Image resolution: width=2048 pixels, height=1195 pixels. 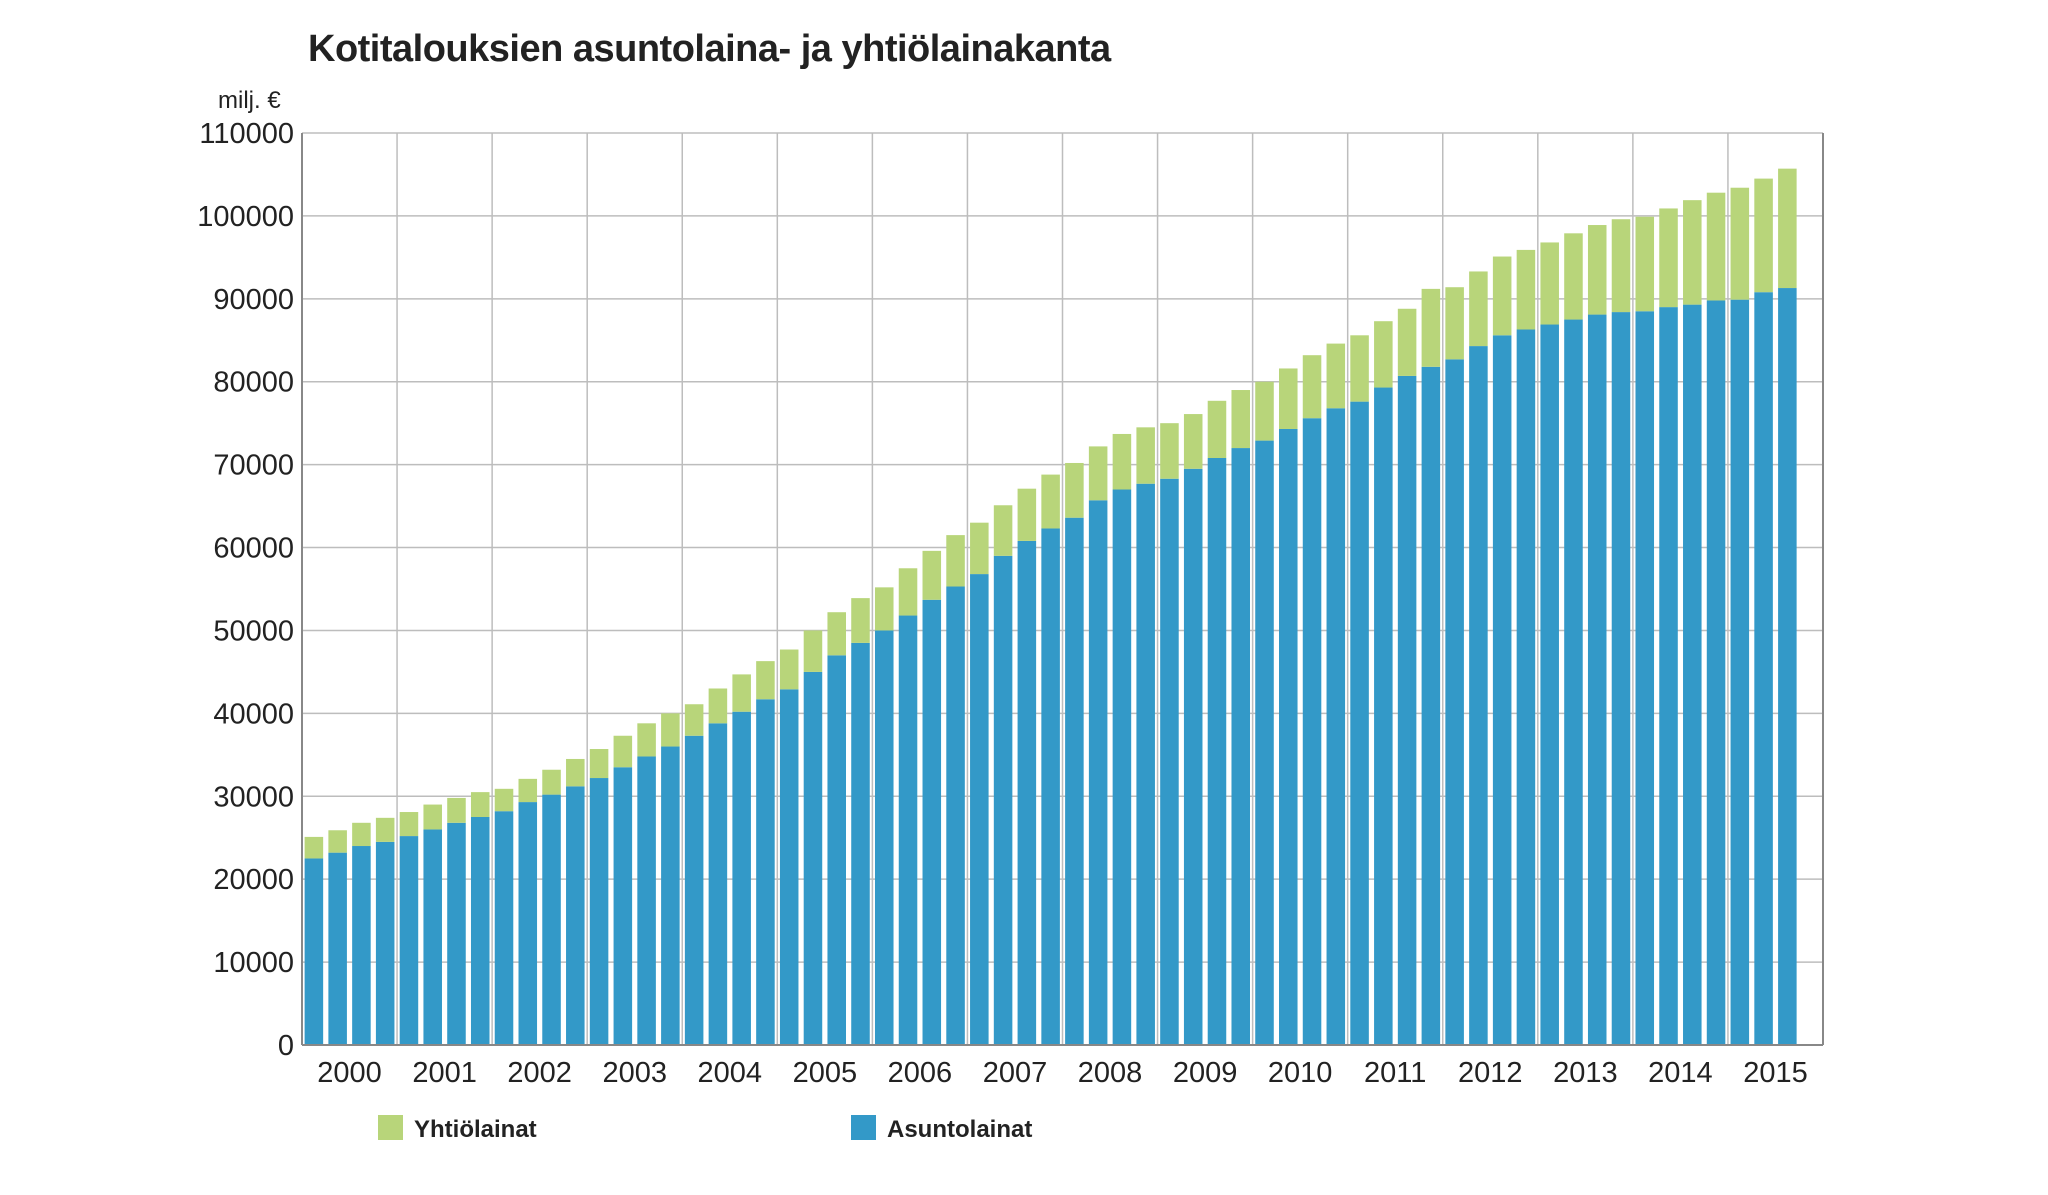 What do you see at coordinates (1775, 1073) in the screenshot?
I see `x-tick-label: 2015` at bounding box center [1775, 1073].